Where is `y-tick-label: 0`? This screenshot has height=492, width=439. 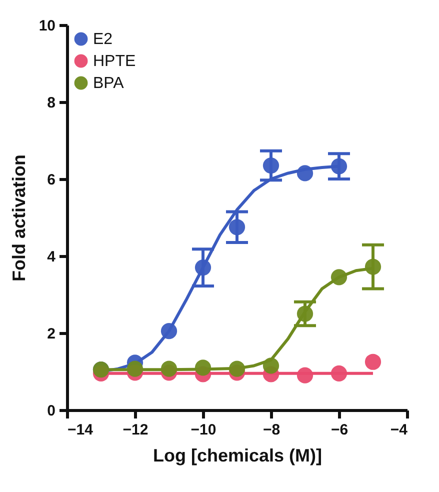
y-tick-label: 0 is located at coordinates (51, 411).